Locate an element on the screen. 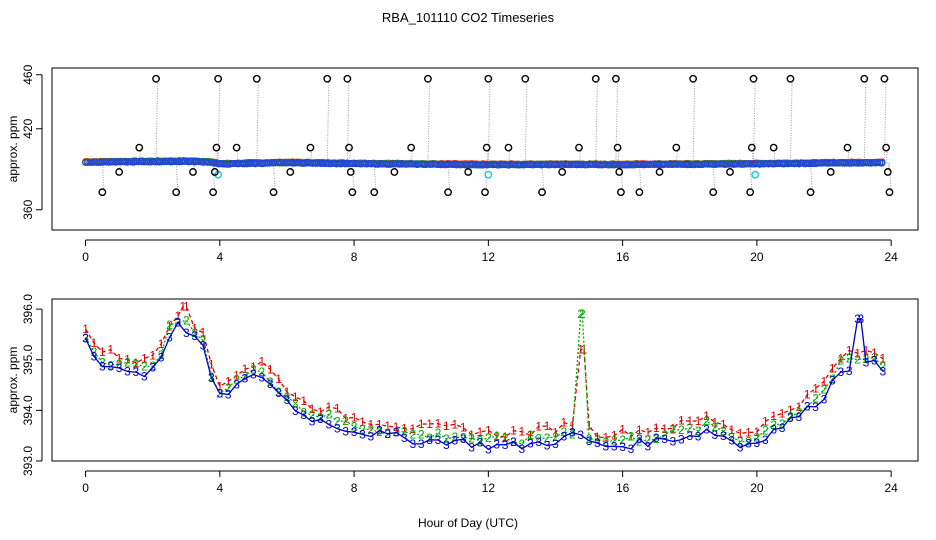  x-tick-label: 16 is located at coordinates (623, 488).